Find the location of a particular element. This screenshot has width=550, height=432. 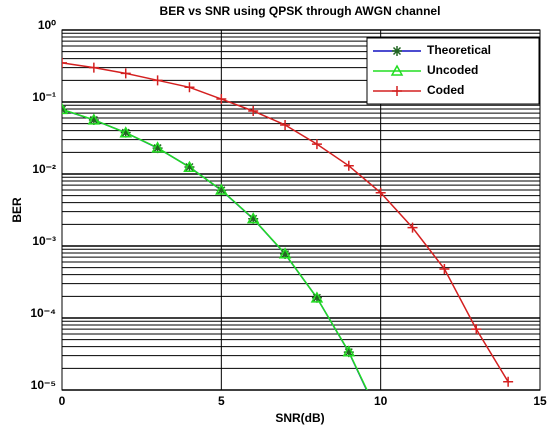

y-tick-label: 10⁻³ is located at coordinates (44, 241).